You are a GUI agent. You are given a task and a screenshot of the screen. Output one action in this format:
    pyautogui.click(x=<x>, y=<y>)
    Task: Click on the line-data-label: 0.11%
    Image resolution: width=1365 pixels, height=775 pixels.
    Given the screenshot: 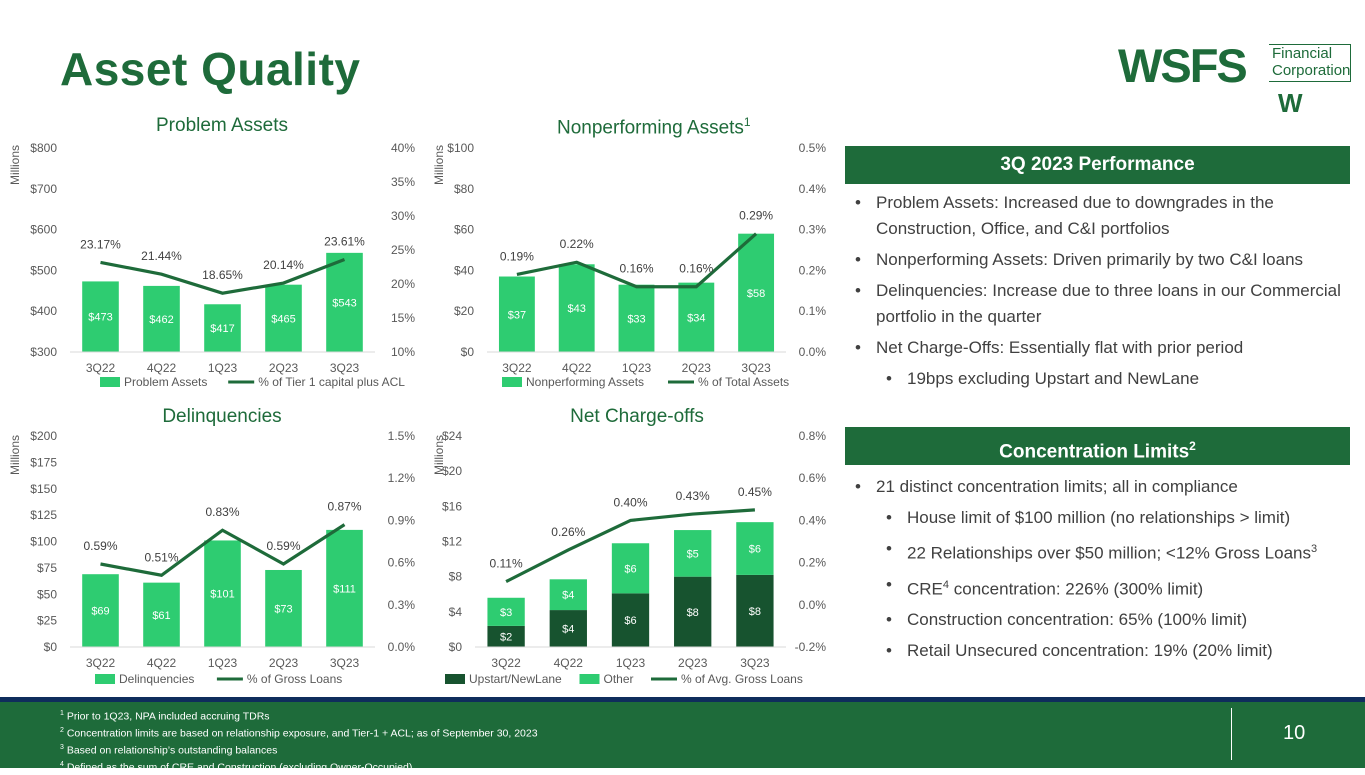 What is the action you would take?
    pyautogui.click(x=506, y=564)
    